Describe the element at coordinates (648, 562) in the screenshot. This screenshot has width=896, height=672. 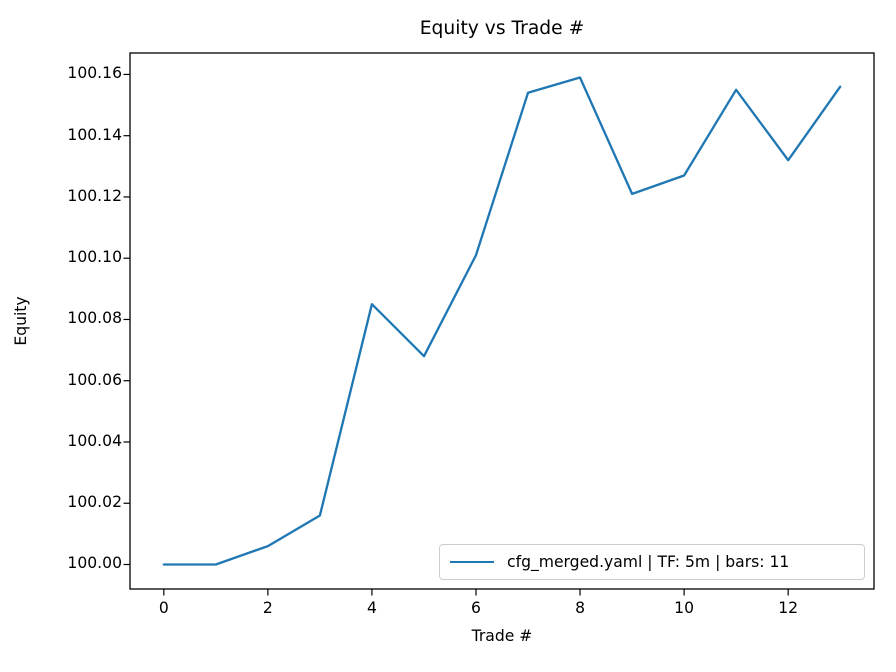
I see `legend-label: cfg_merged.yaml | TF: 5m | bars: 11` at that location.